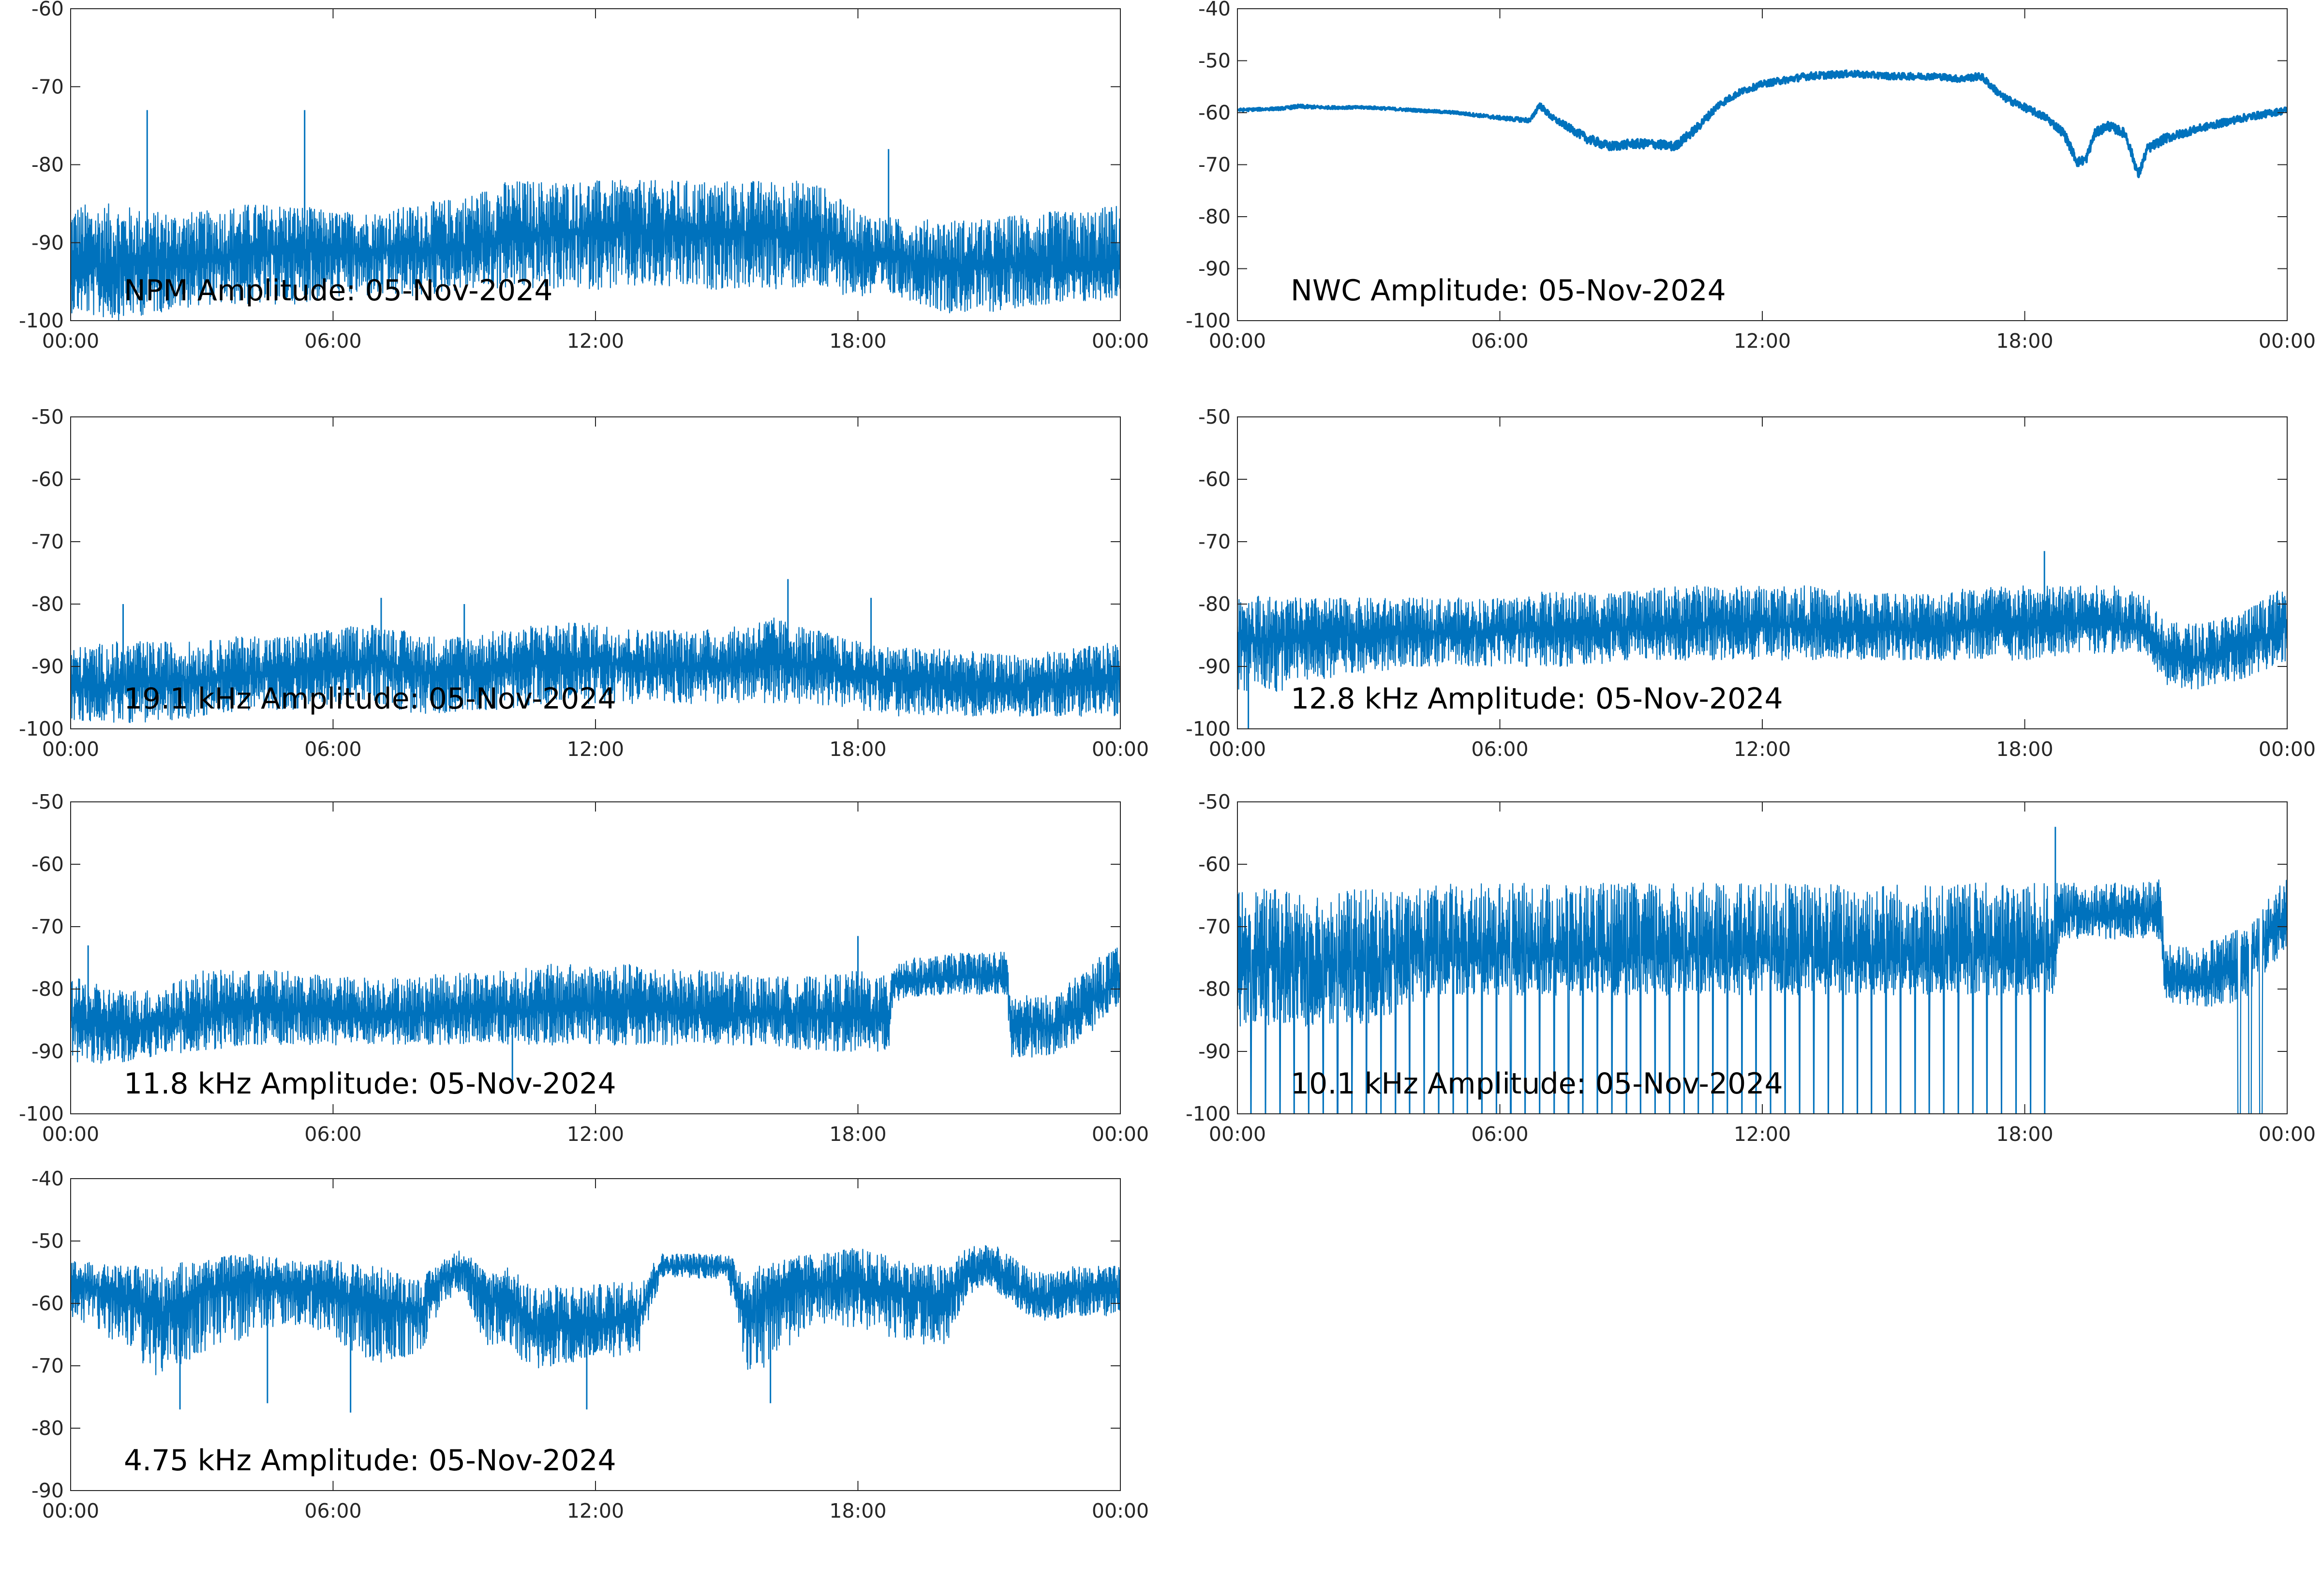 The width and height of the screenshot is (2322, 1596). What do you see at coordinates (370, 699) in the screenshot?
I see `panel-title: 19.1 kHz Amplitude: 05-Nov-2024` at bounding box center [370, 699].